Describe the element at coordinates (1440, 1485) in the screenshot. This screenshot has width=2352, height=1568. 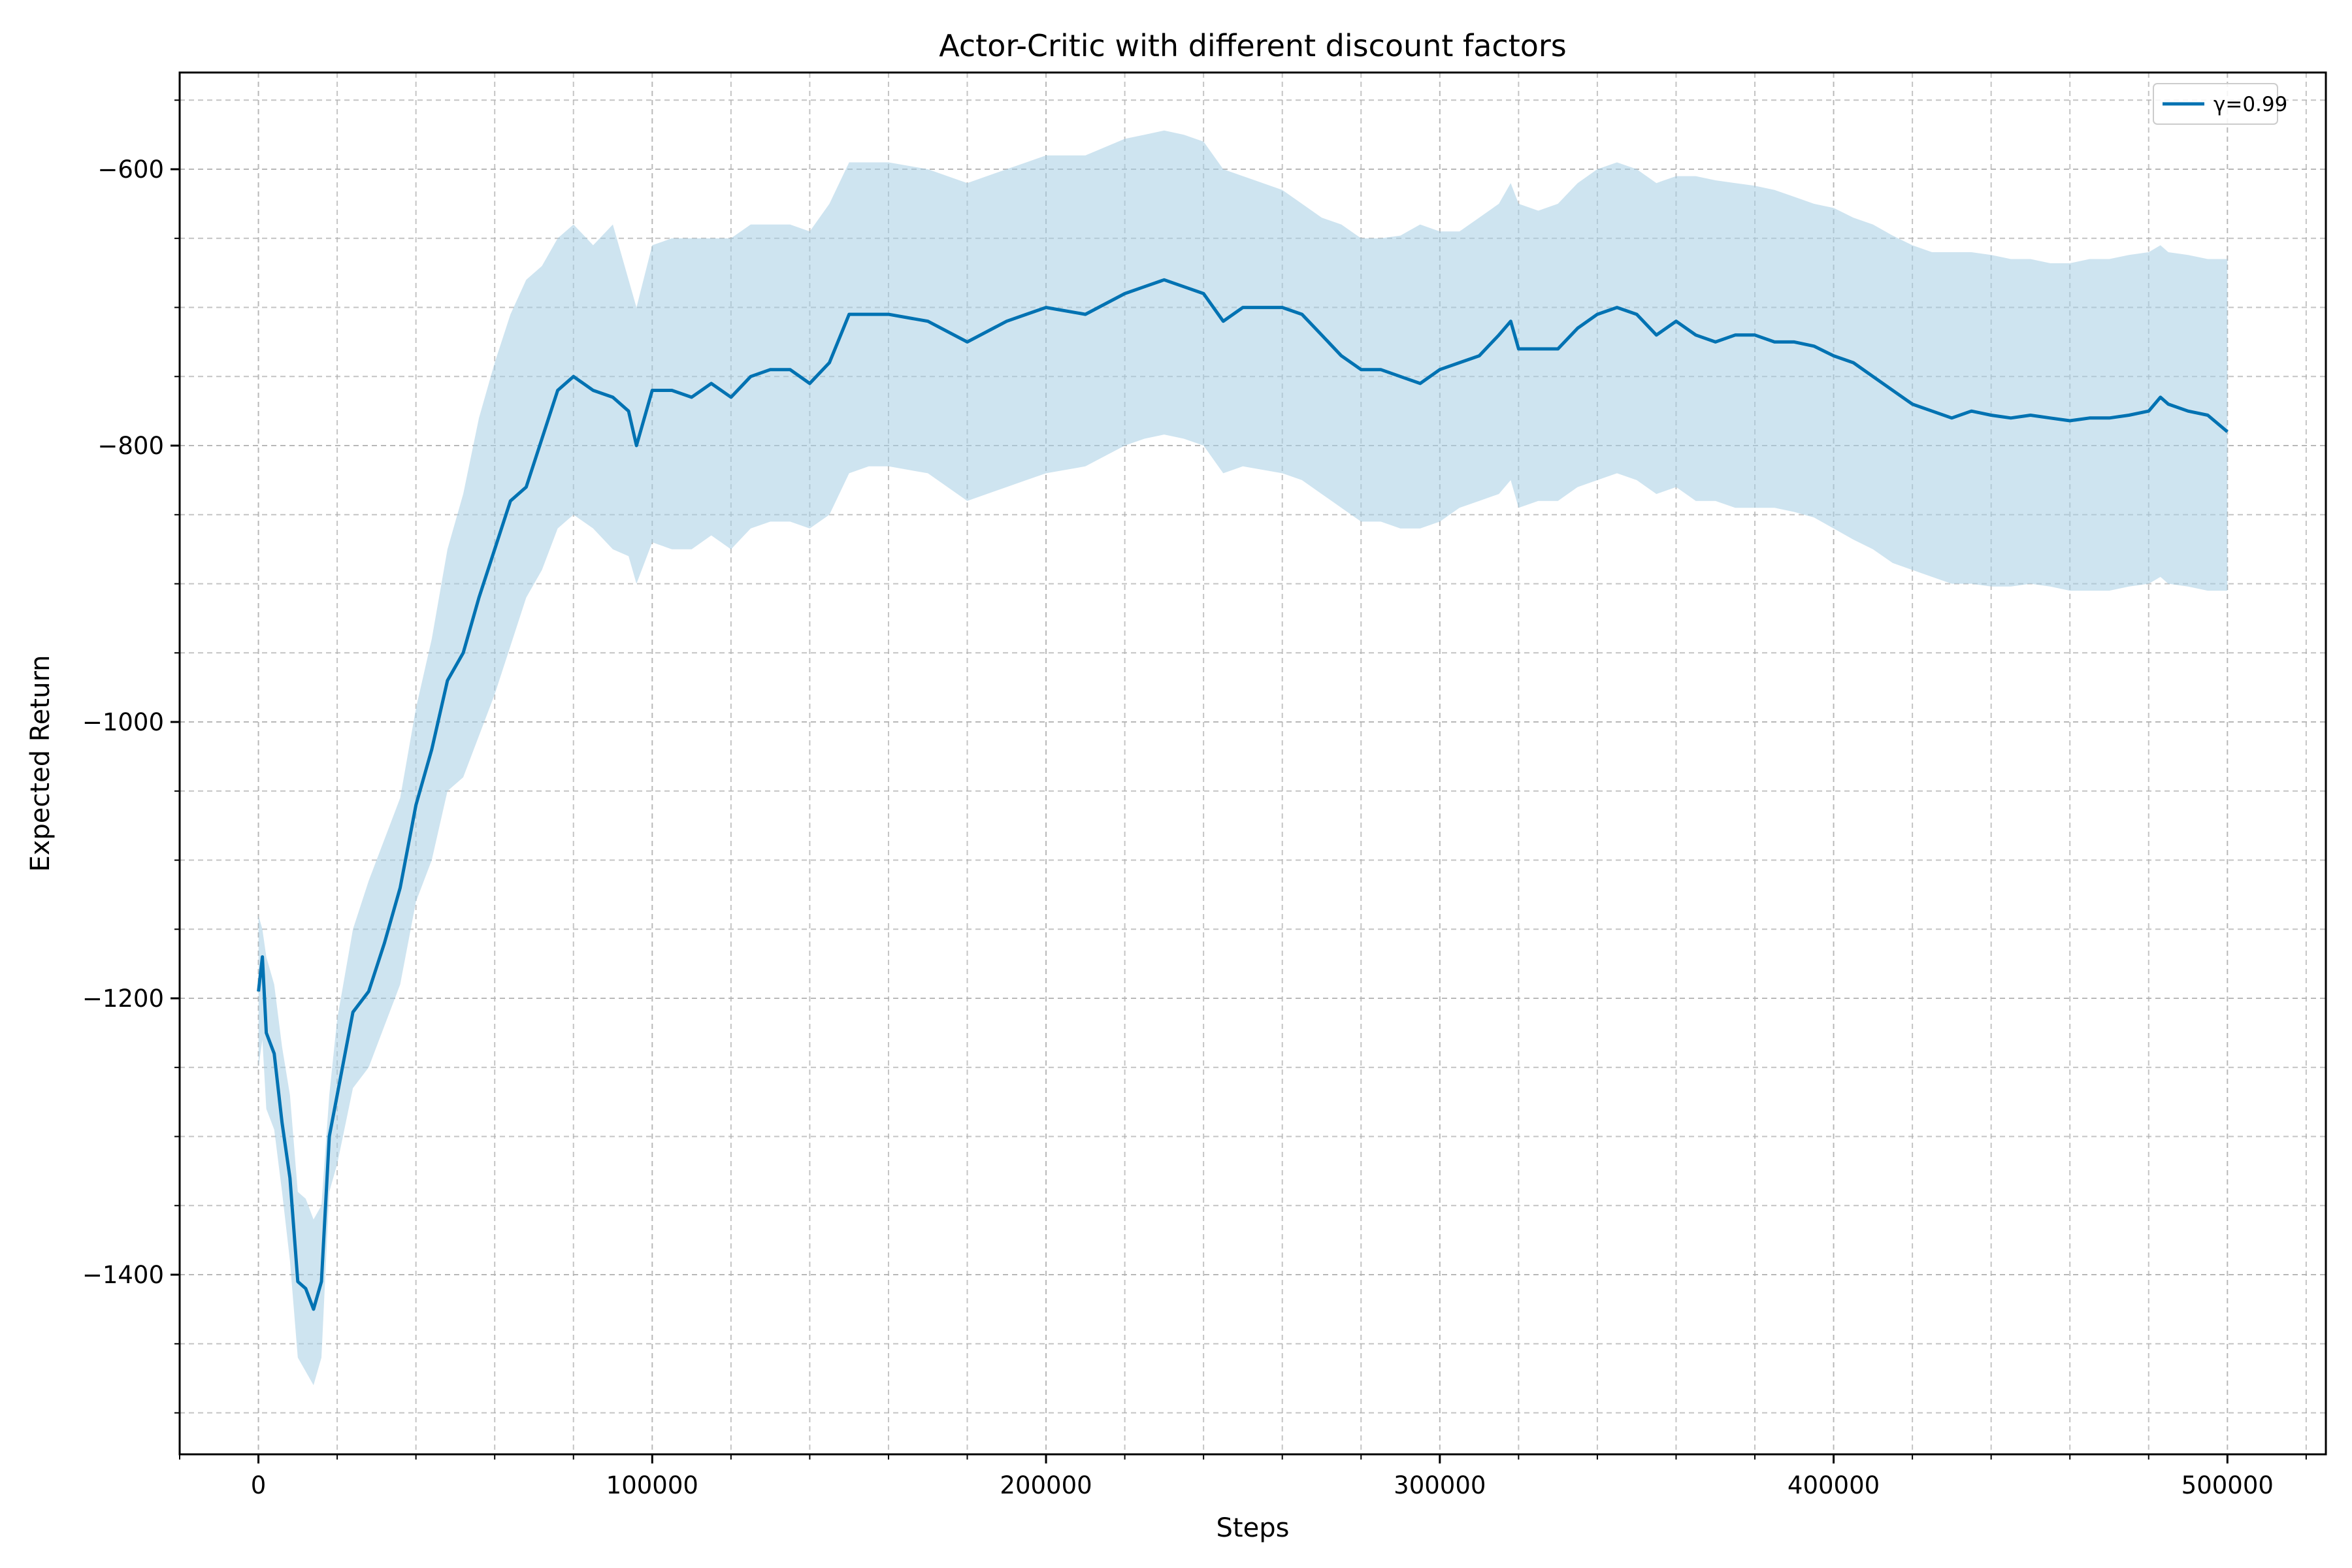
I see `x-tick-label: 300000` at that location.